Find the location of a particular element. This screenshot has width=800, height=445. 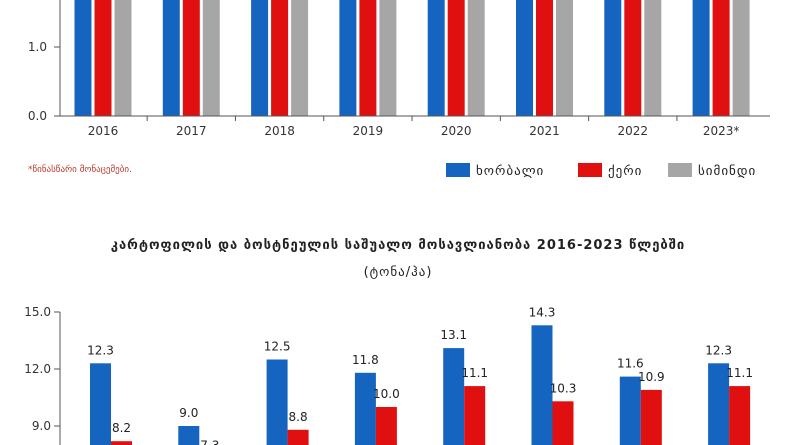

top-y-ticks: 0.0 1.0 is located at coordinates (44, 81).